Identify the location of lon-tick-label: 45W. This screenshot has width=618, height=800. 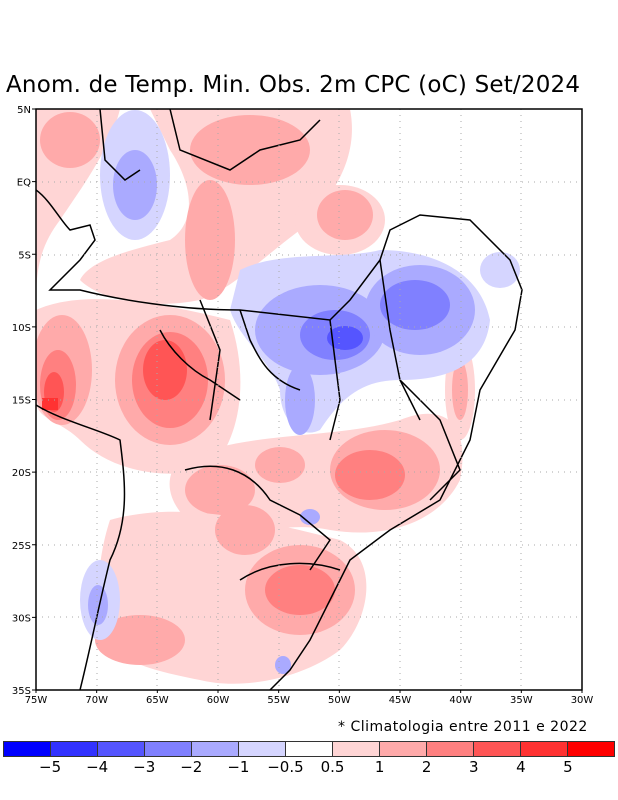
(400, 700).